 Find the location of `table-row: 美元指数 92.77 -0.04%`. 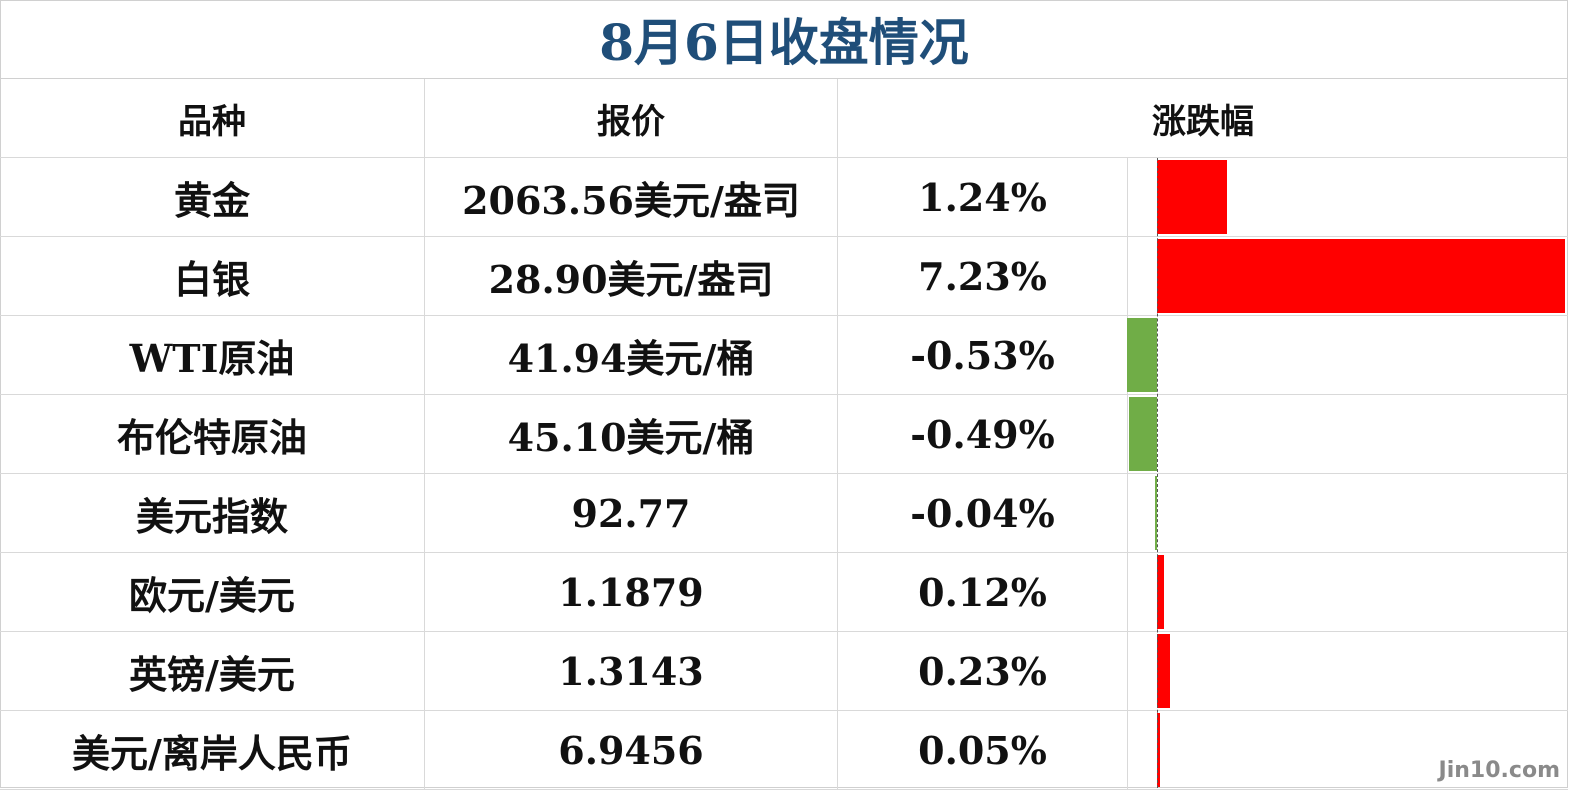

table-row: 美元指数 92.77 -0.04% is located at coordinates (784, 513).